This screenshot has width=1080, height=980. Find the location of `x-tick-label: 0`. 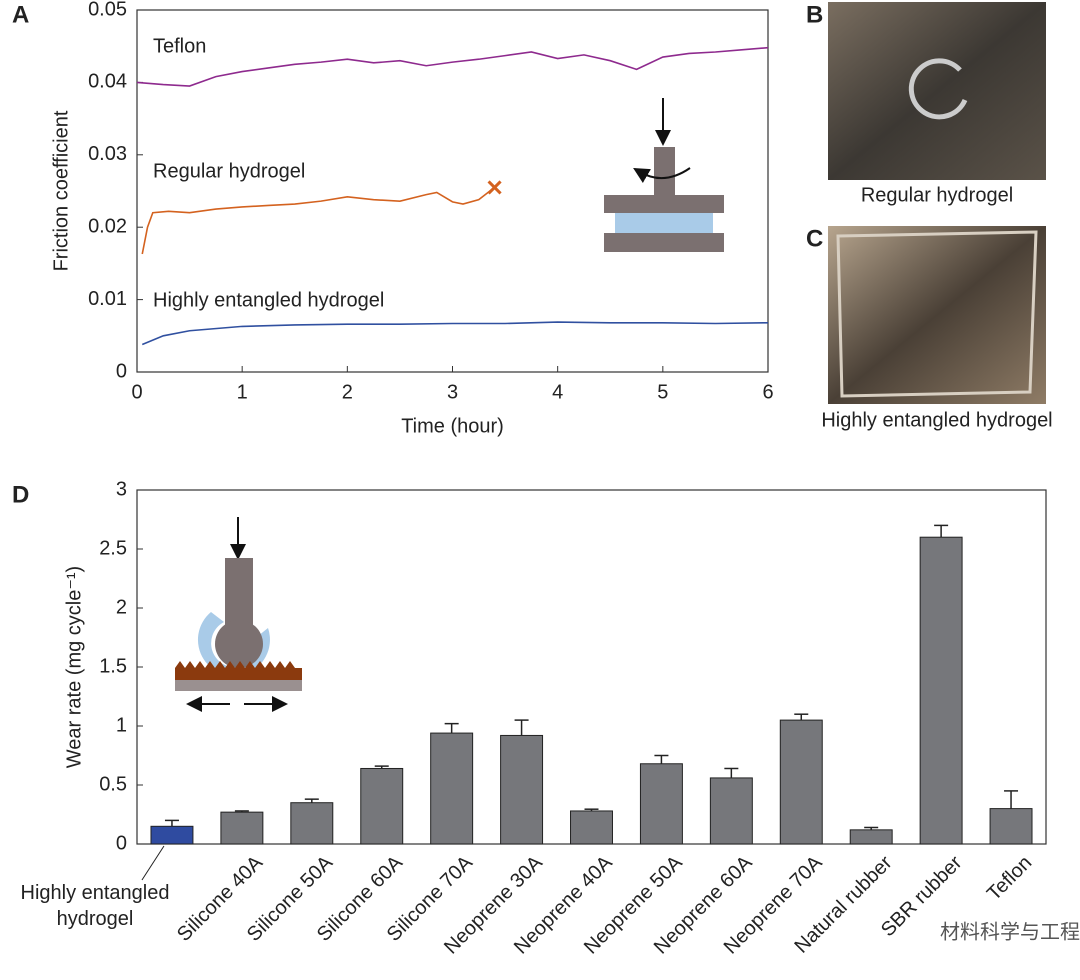

x-tick-label: 0 is located at coordinates (136, 392).